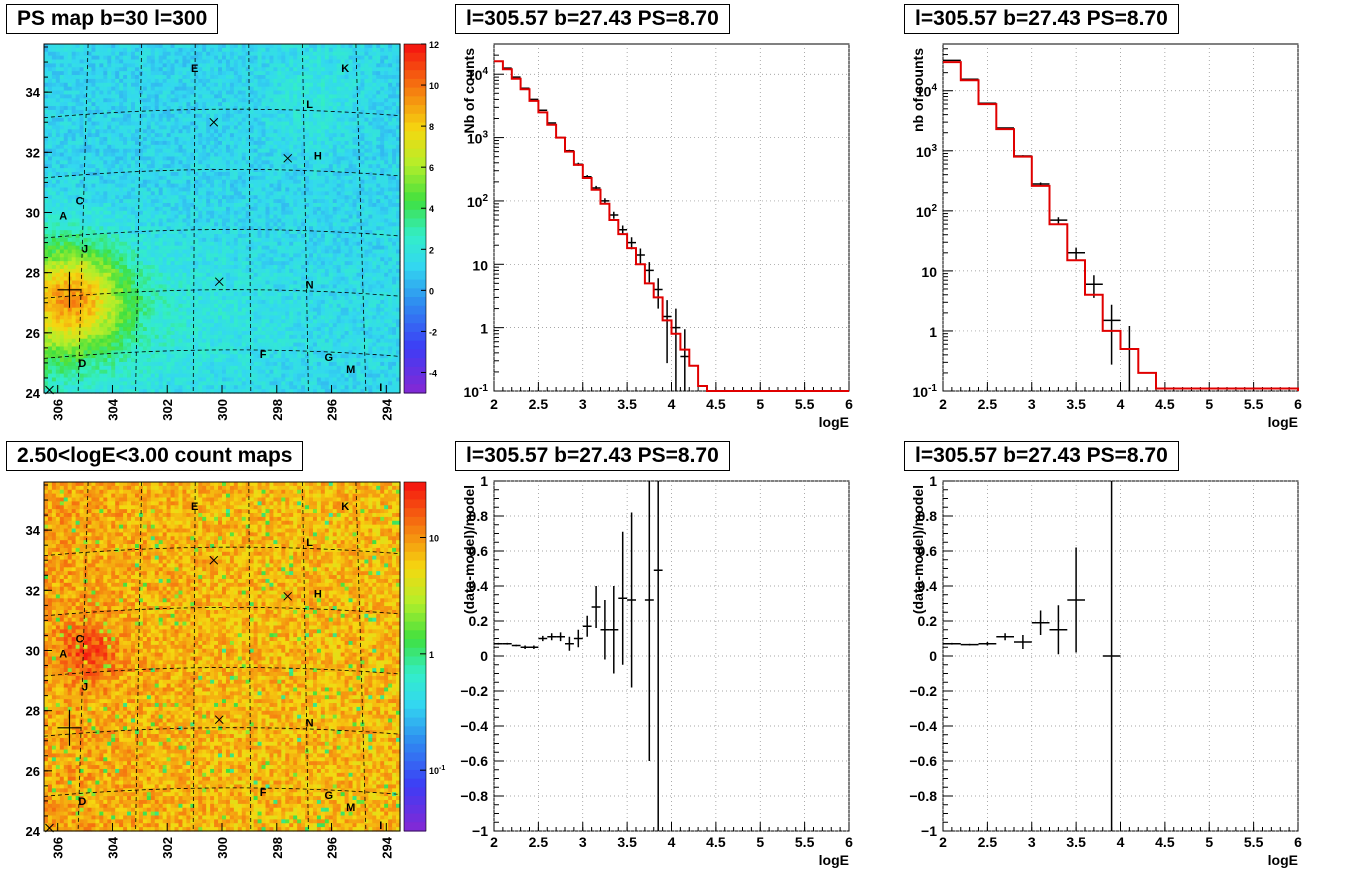 The height and width of the screenshot is (881, 1348). What do you see at coordinates (329, 796) in the screenshot?
I see `count-source-label-G: G` at bounding box center [329, 796].